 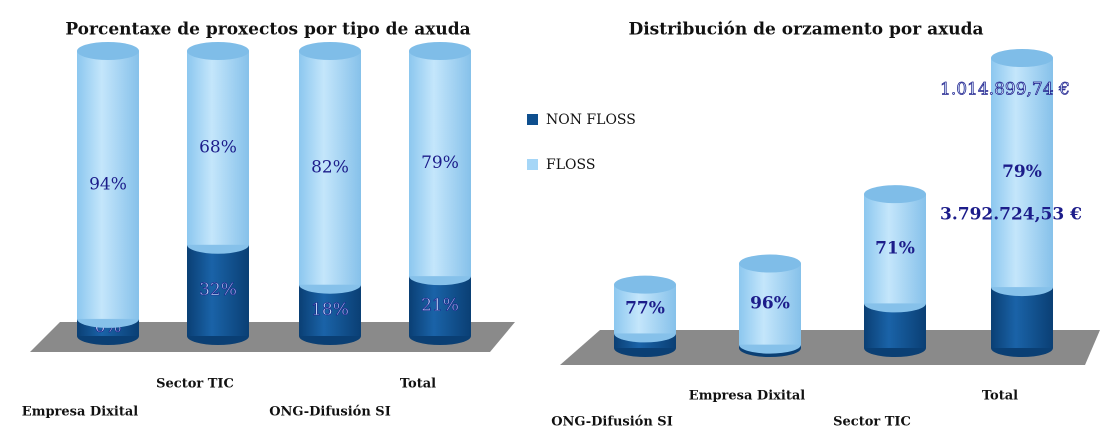 What do you see at coordinates (1011, 215) in the screenshot?
I see `annotation: 3.792.724,53 €` at bounding box center [1011, 215].